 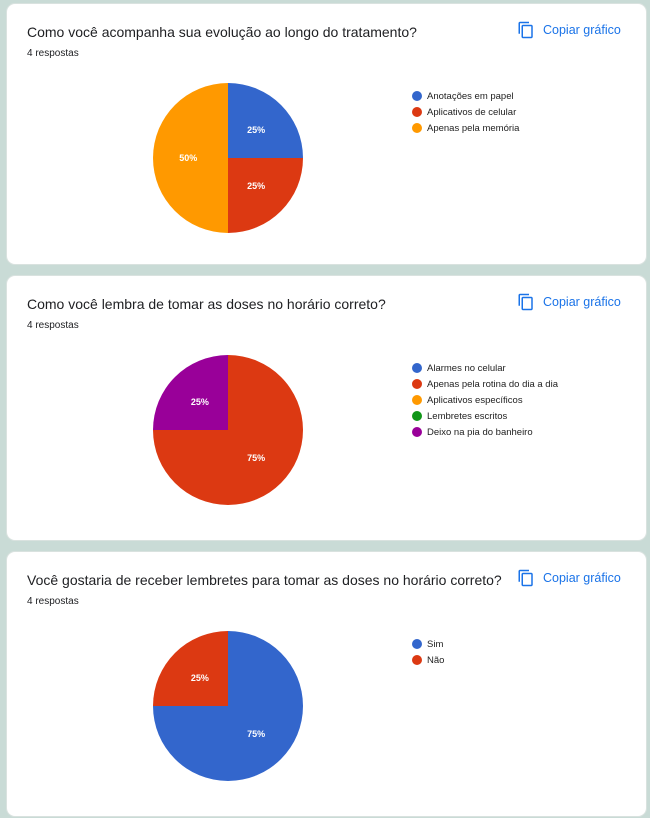 I want to click on legend-item: Apenas pela rotina do dia a dia, so click(x=485, y=384).